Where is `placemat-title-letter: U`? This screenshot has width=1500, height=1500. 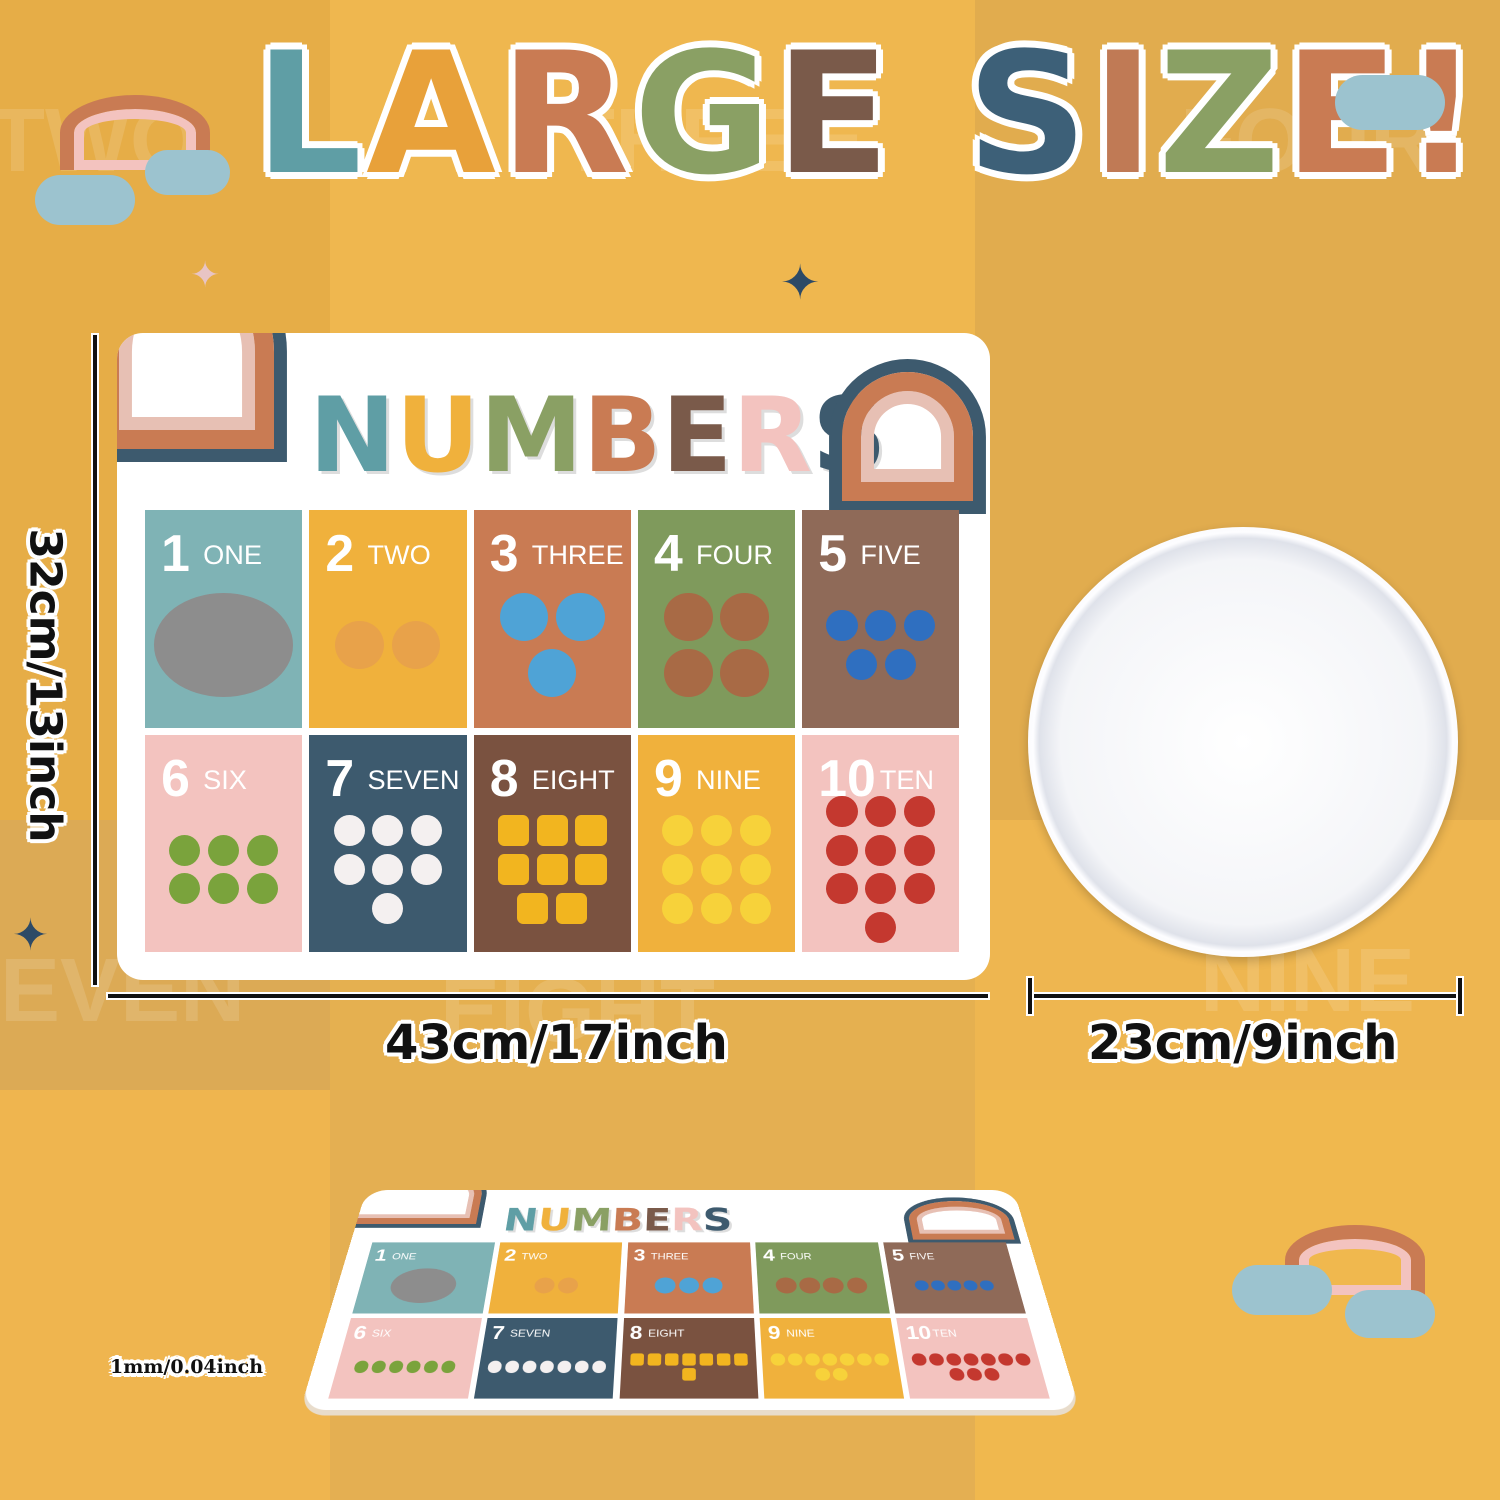
placemat-title-letter: U is located at coordinates (437, 435).